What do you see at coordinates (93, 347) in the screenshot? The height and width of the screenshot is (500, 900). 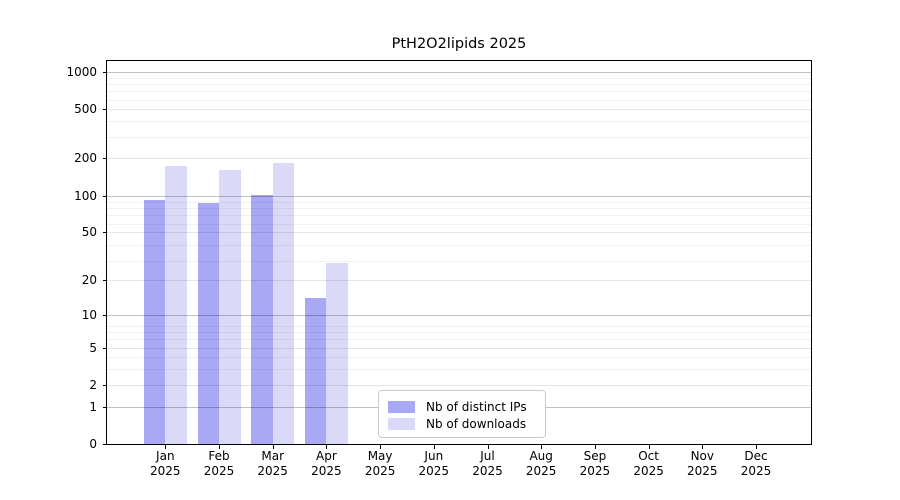 I see `y-tick-label: 5` at bounding box center [93, 347].